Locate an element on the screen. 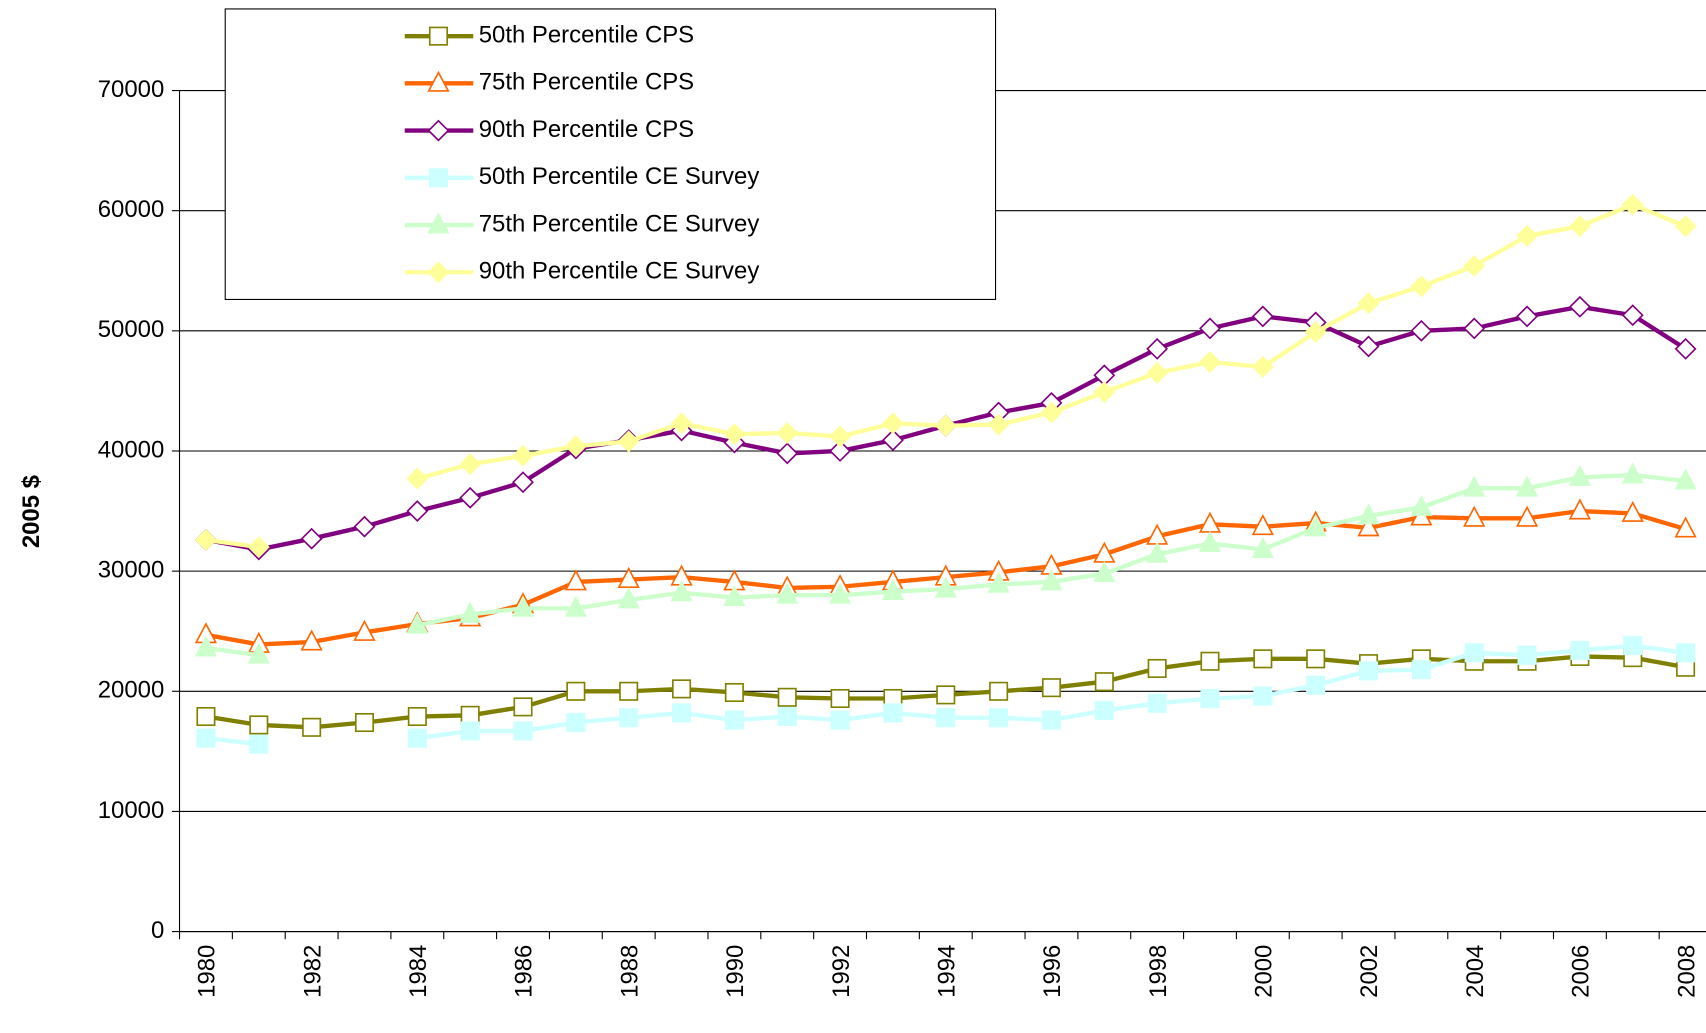 The width and height of the screenshot is (1706, 1033). y-tick-label: 50000 is located at coordinates (131, 329).